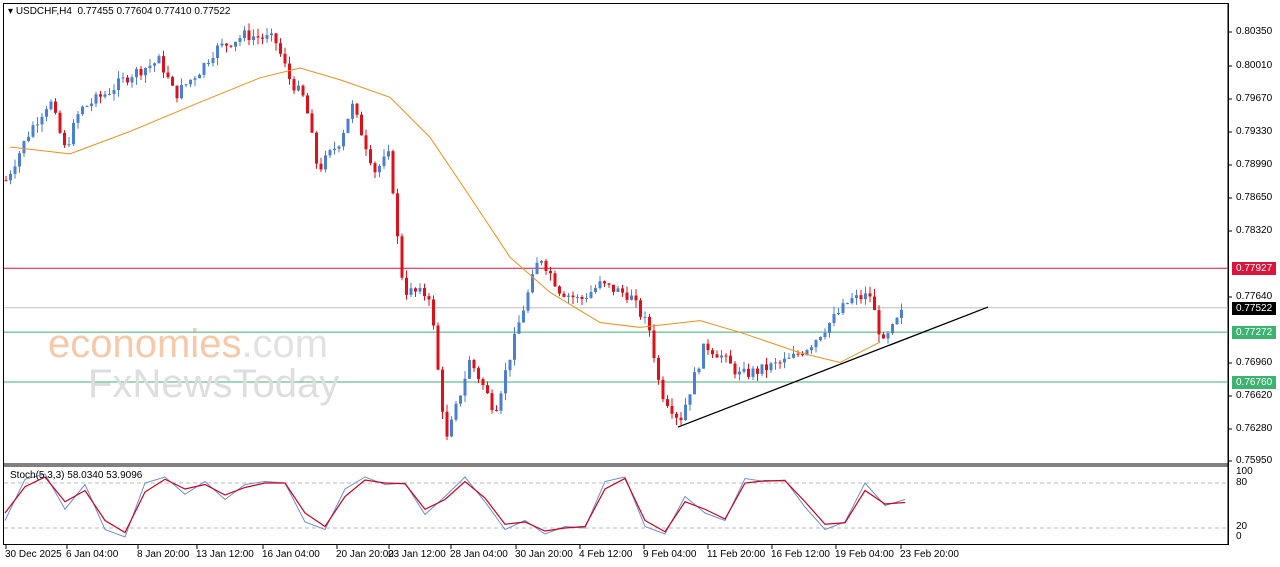  What do you see at coordinates (212, 11) in the screenshot?
I see `close-value: 0.77522` at bounding box center [212, 11].